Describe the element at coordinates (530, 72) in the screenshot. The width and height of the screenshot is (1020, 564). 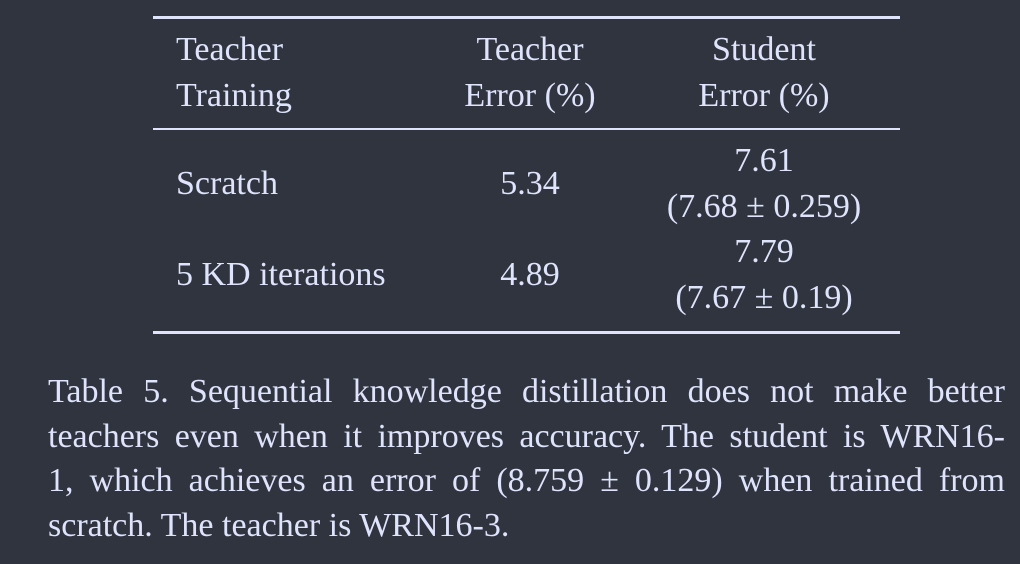
I see `header-teacher-error: Teacher Error (%)` at that location.